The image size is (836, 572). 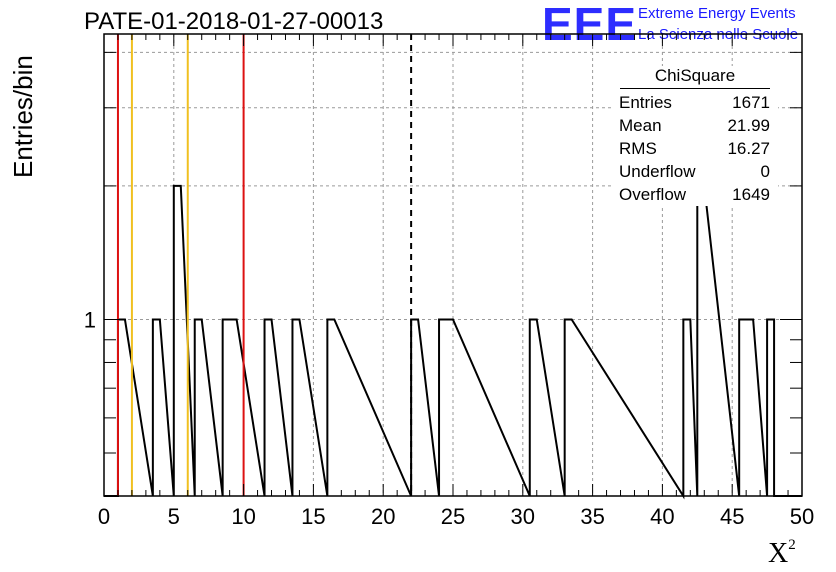 I want to click on x-axis-label-base: X, so click(x=778, y=553).